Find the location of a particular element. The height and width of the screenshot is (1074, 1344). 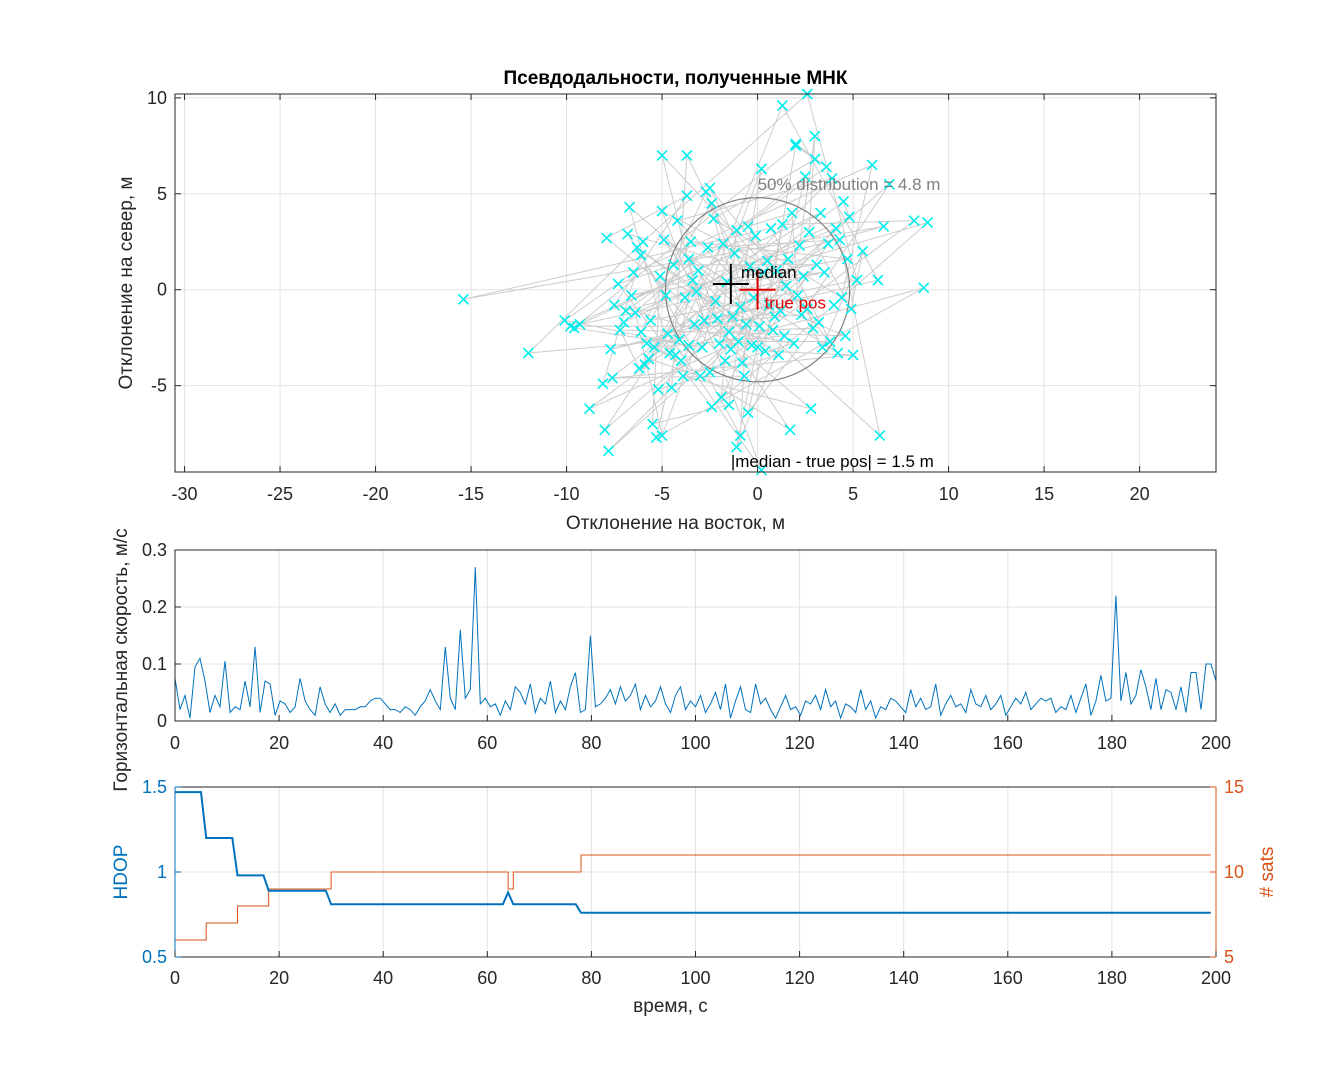

scatter-x-tick-label: -25 is located at coordinates (280, 494).